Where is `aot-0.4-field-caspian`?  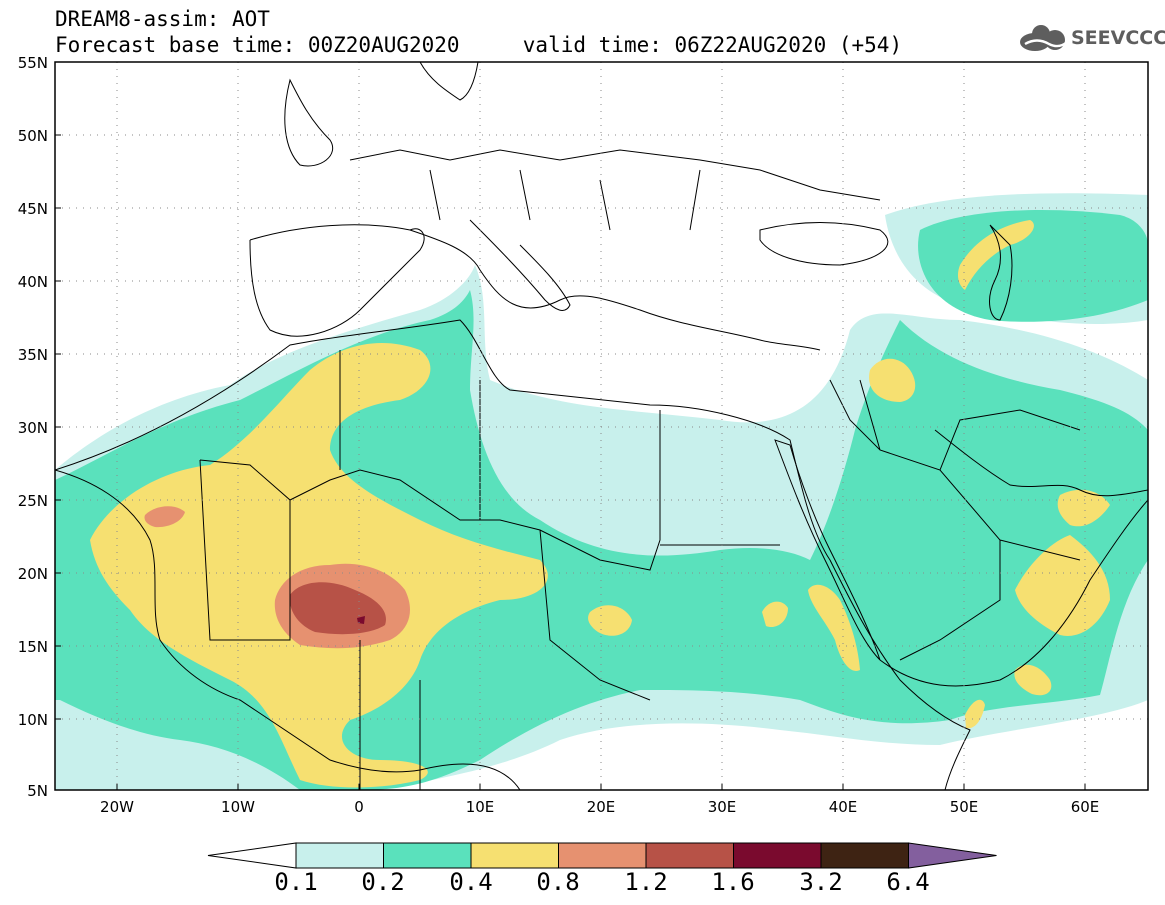
aot-0.4-field-caspian is located at coordinates (995, 255).